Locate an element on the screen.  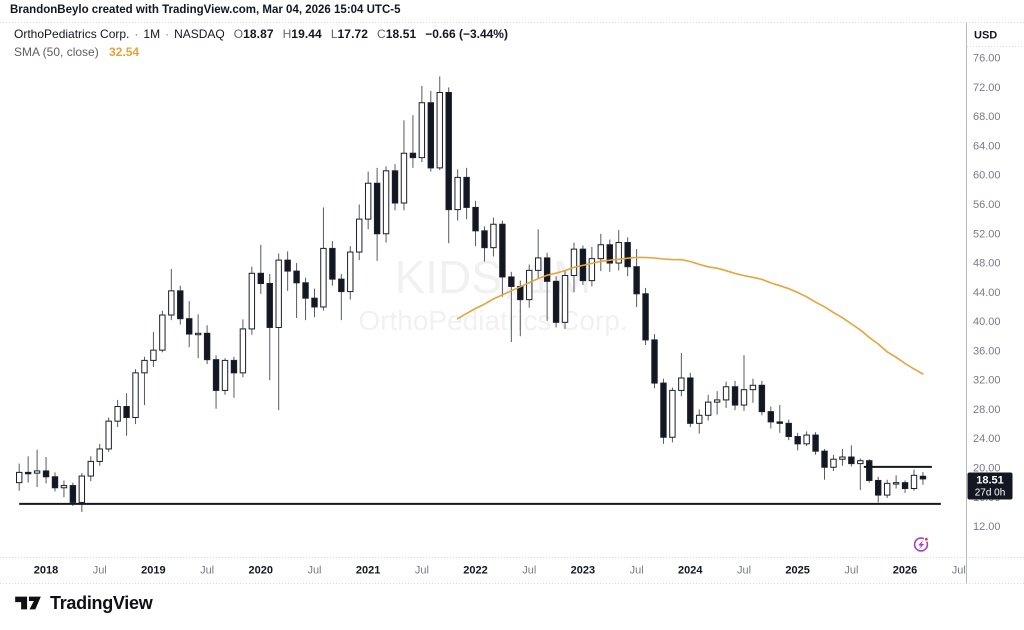
close-value: 18.51 is located at coordinates (401, 34).